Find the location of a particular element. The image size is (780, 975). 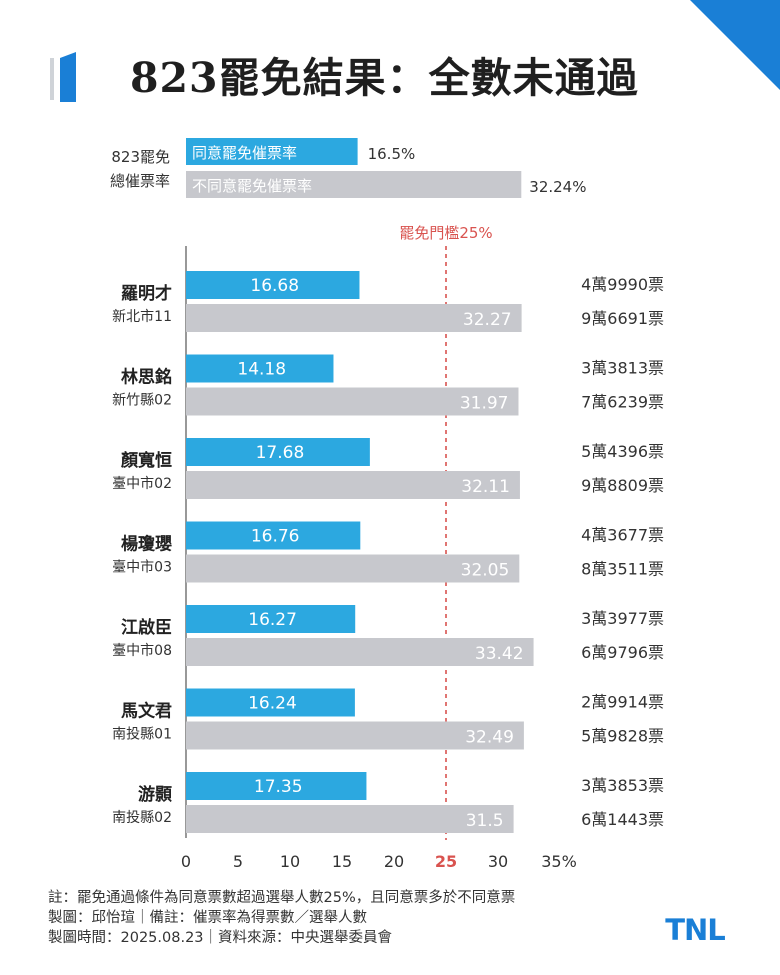

candidate-district: 南投縣02 is located at coordinates (142, 818).